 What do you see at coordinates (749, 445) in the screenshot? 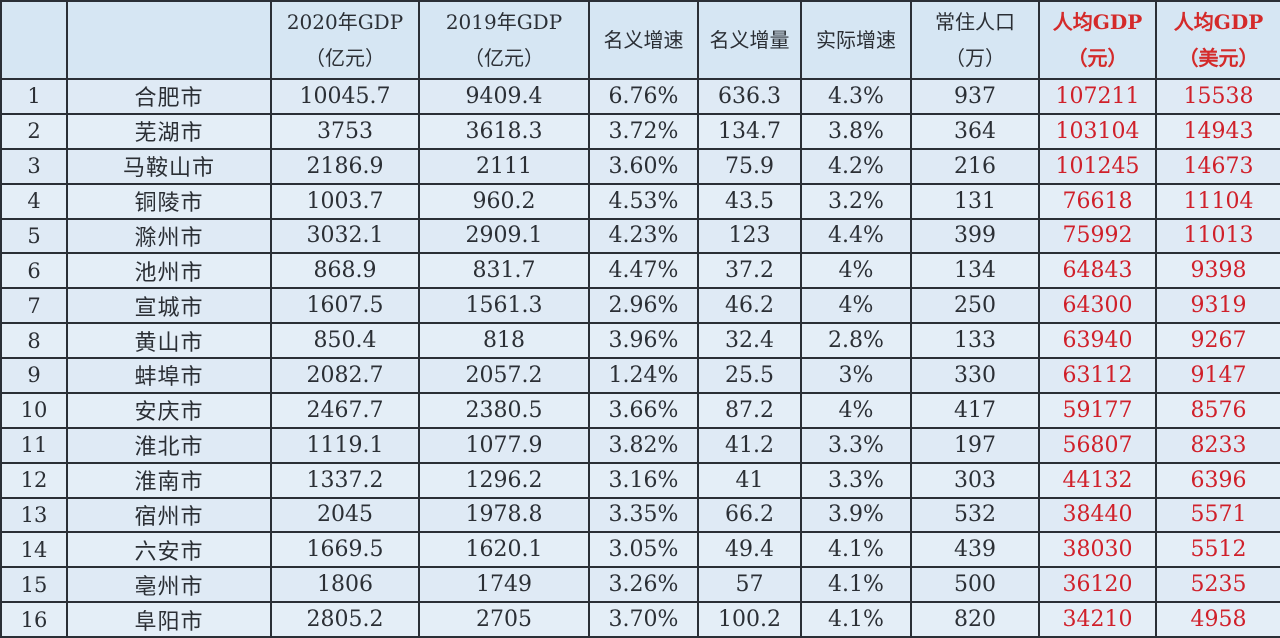
I see `cell-nominal-increase: 41.2` at bounding box center [749, 445].